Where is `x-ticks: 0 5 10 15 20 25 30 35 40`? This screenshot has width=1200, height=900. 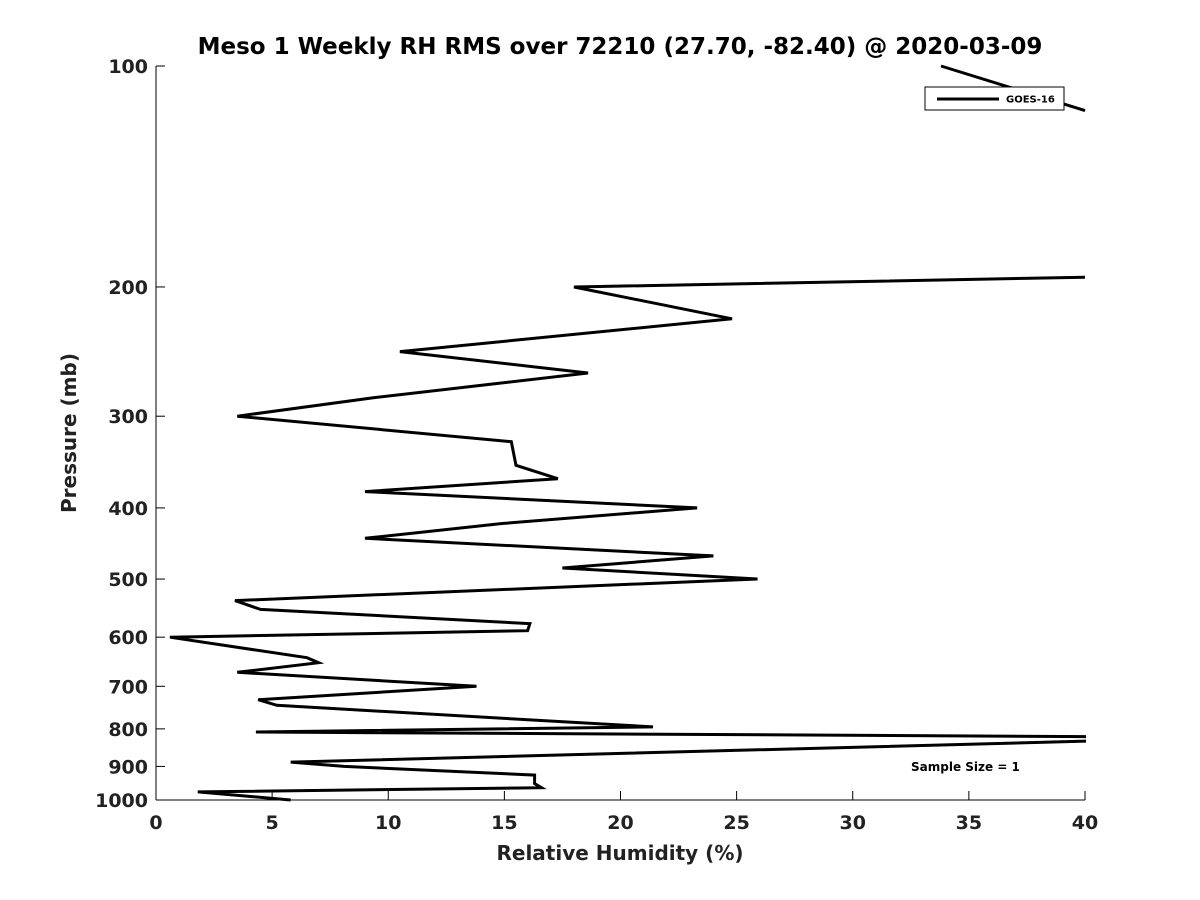 x-ticks: 0 5 10 15 20 25 30 35 40 is located at coordinates (623, 812).